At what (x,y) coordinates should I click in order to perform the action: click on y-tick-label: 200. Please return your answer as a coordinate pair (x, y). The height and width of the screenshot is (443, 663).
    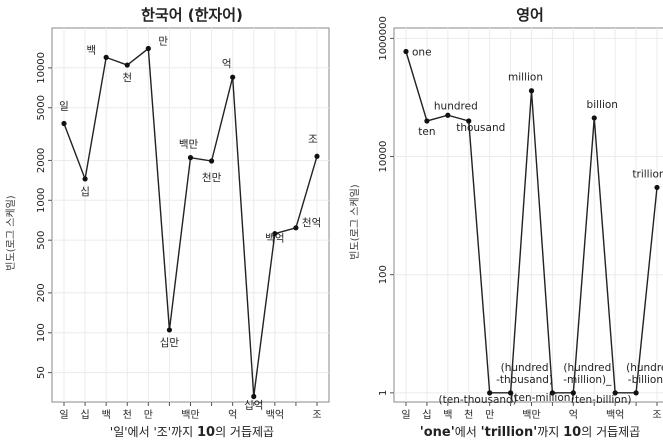
    Looking at the image, I should click on (41, 292).